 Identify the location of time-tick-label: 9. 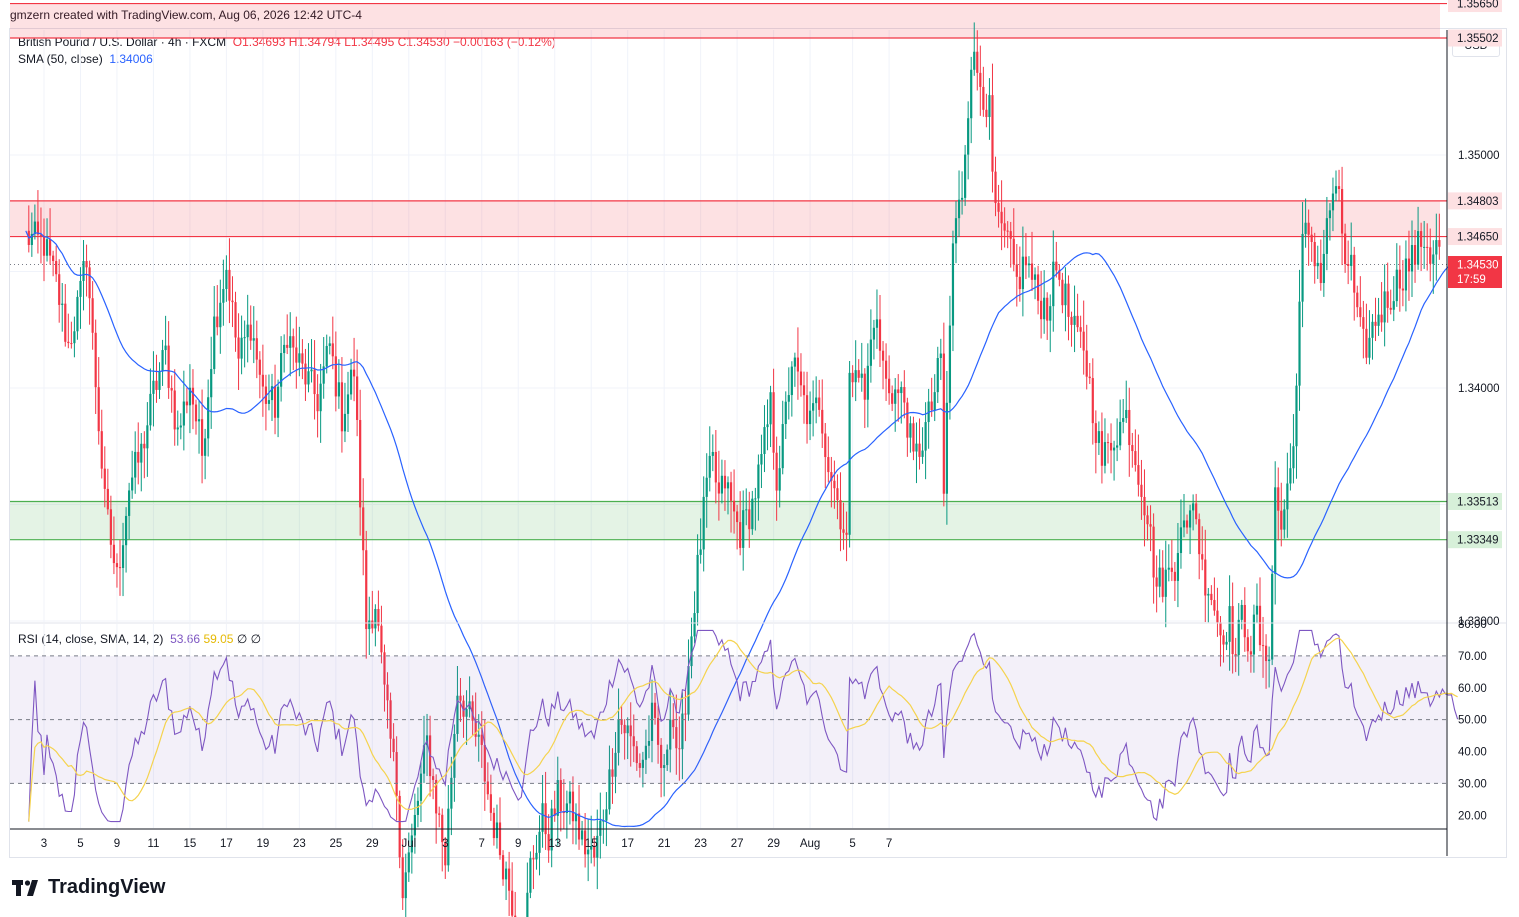
(518, 844).